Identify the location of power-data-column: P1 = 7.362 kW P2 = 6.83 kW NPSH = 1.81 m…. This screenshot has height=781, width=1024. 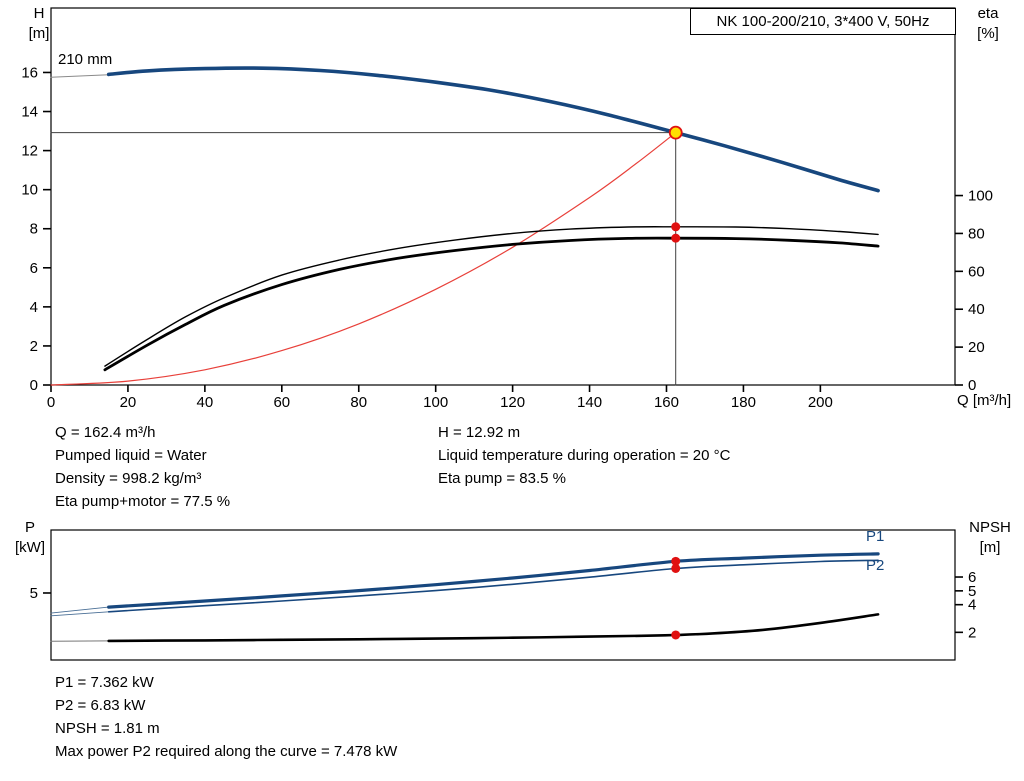
(226, 717).